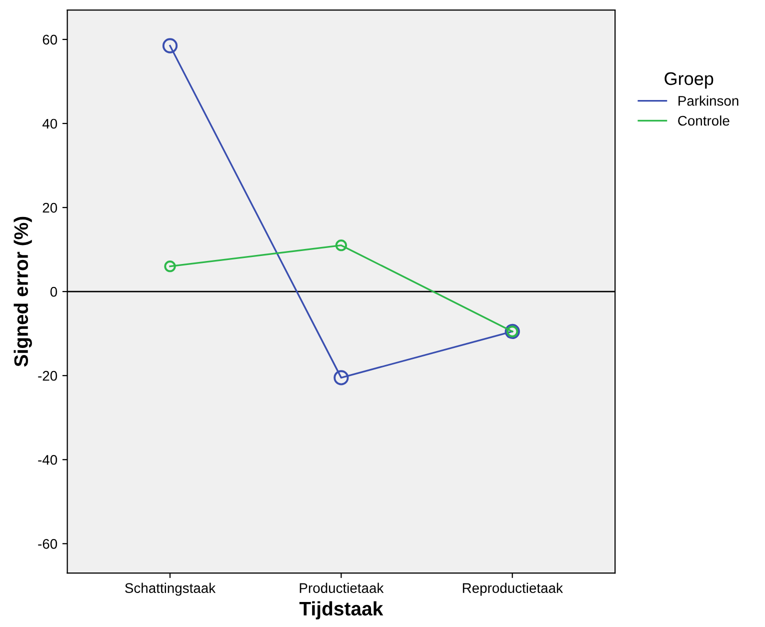 The image size is (765, 627). I want to click on legend-label: Controle, so click(704, 120).